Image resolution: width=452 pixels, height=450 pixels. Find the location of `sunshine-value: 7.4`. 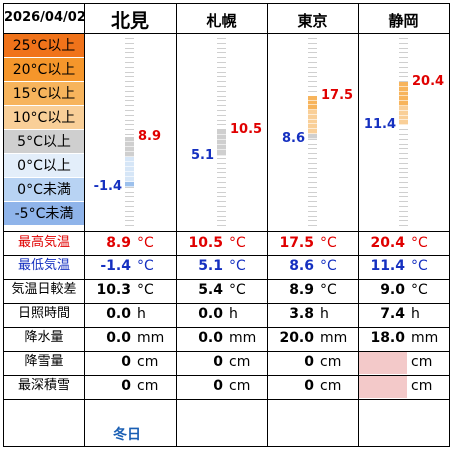

sunshine-value: 7.4 is located at coordinates (392, 314).